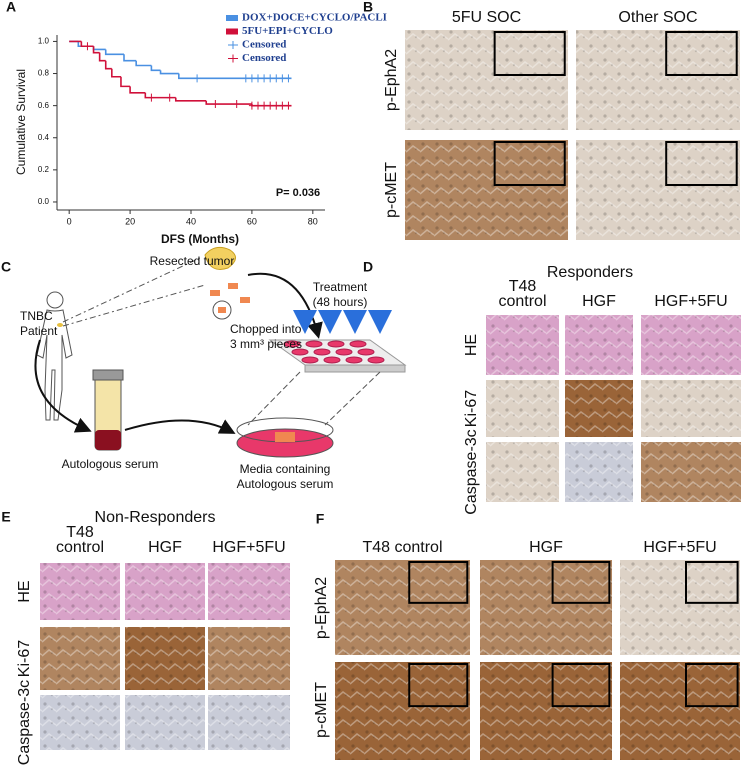  What do you see at coordinates (266, 344) in the screenshot?
I see `label: 3 mm³ pieces` at bounding box center [266, 344].